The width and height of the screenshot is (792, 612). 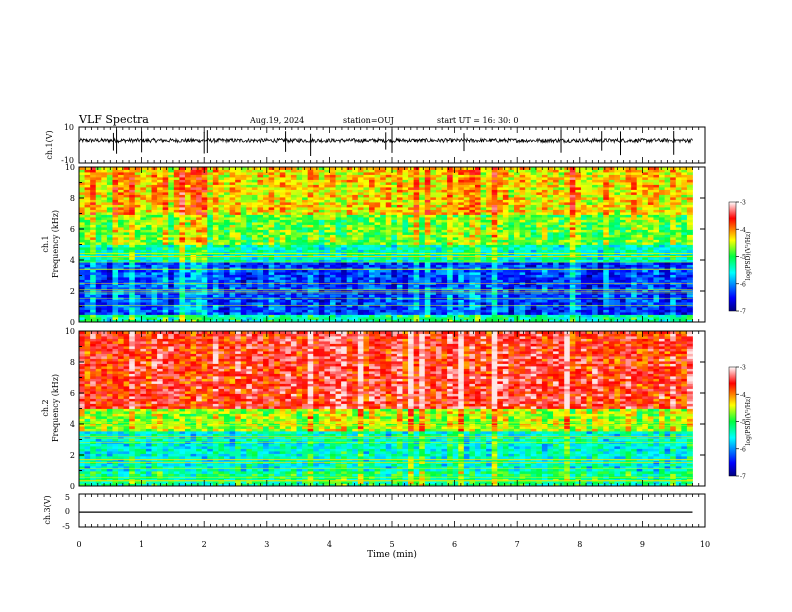 I want to click on ch1-waveform-ylabel: ch.1(V), so click(x=49, y=144).